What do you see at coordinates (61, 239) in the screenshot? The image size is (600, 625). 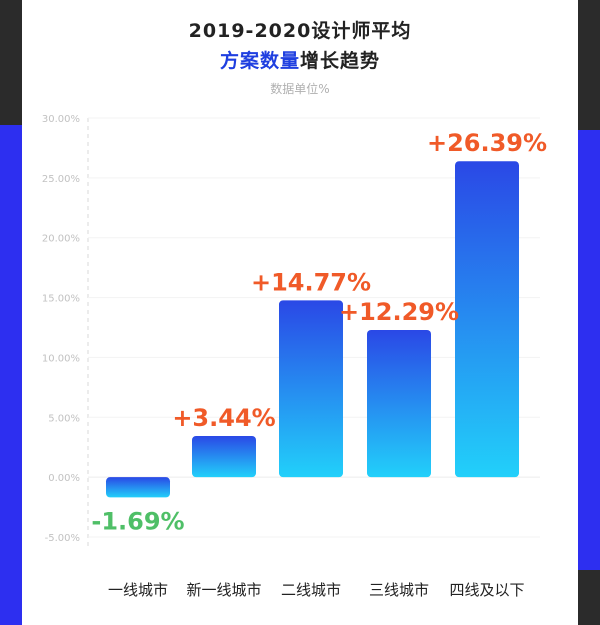 I see `y-tick-label: 20.00%` at bounding box center [61, 239].